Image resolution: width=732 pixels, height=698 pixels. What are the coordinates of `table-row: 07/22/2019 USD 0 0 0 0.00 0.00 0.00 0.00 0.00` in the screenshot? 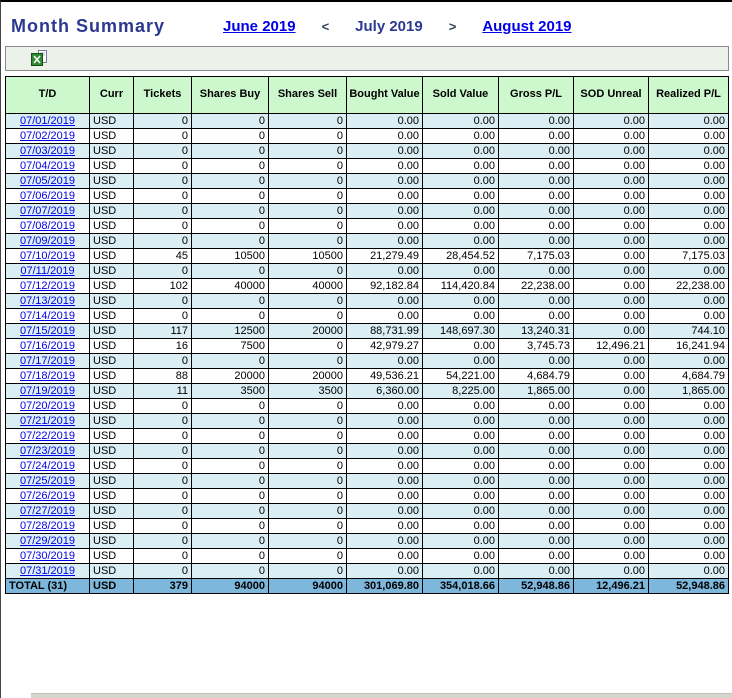 It's located at (367, 436).